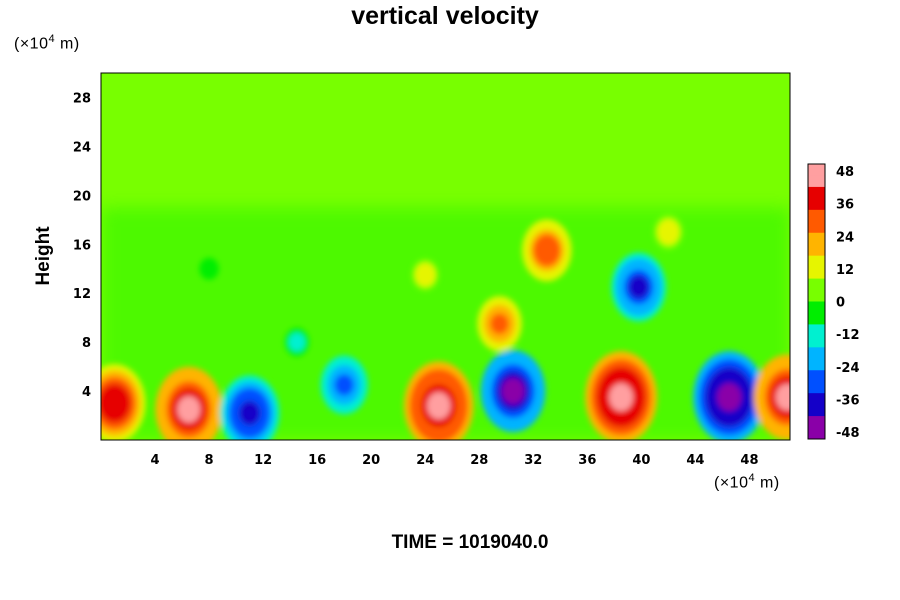 The width and height of the screenshot is (900, 600). I want to click on x-tick-label: 40, so click(641, 460).